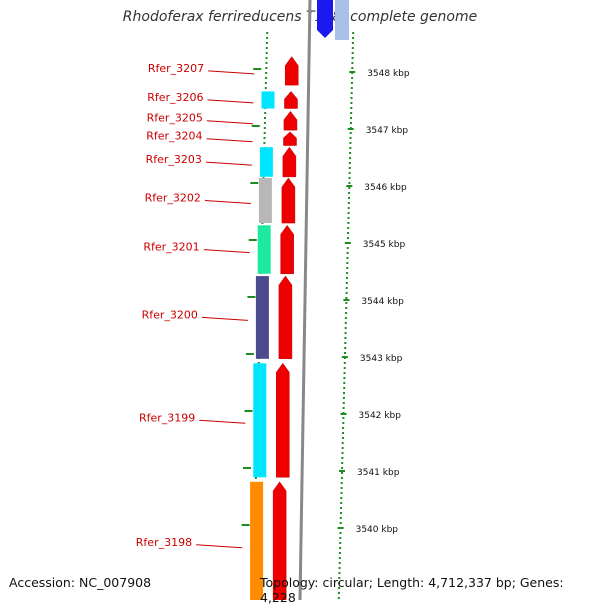 The width and height of the screenshot is (600, 605). I want to click on gene-label: Rfer_3201, so click(171, 247).